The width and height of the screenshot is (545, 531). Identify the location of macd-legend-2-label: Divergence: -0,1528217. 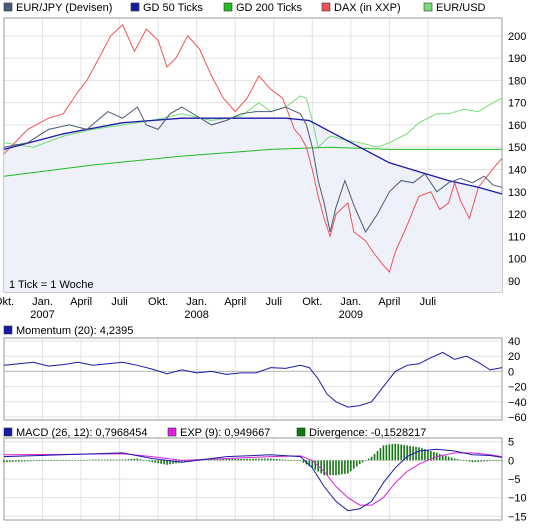
(367, 433).